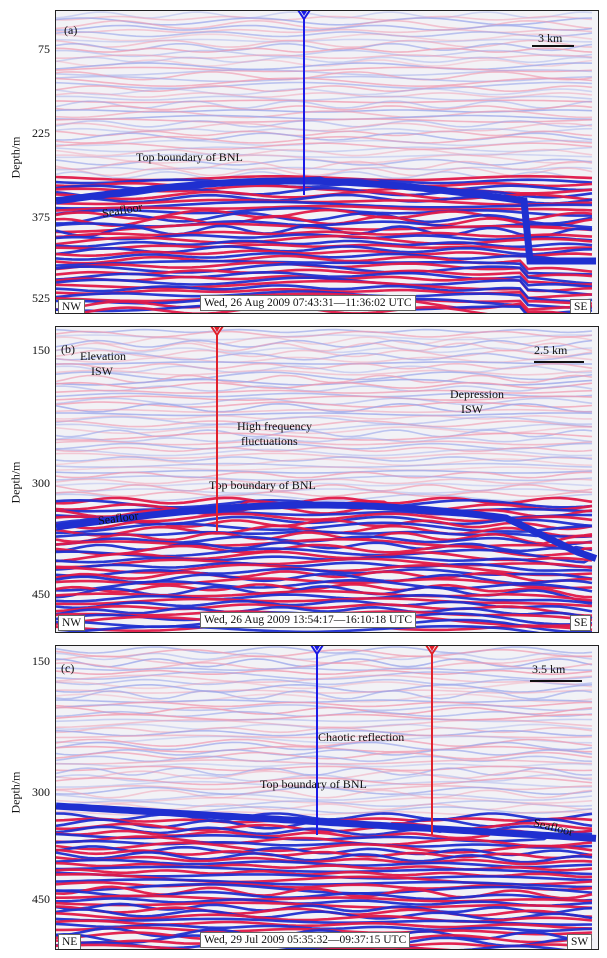  I want to click on panel-a-scale-label: 3 km, so click(550, 38).